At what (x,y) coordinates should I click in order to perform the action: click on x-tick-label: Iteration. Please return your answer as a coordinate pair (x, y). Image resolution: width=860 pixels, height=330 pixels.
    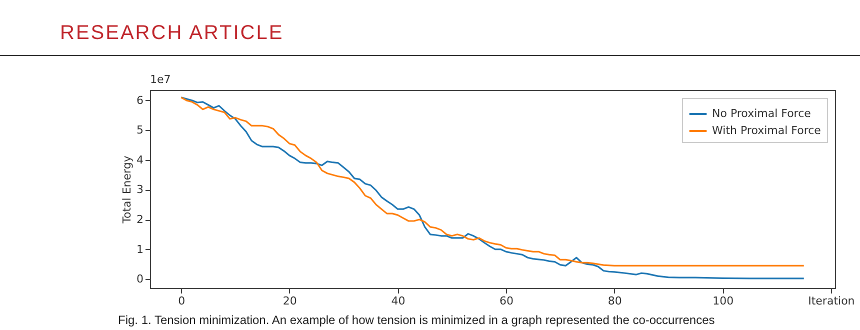
    Looking at the image, I should click on (831, 301).